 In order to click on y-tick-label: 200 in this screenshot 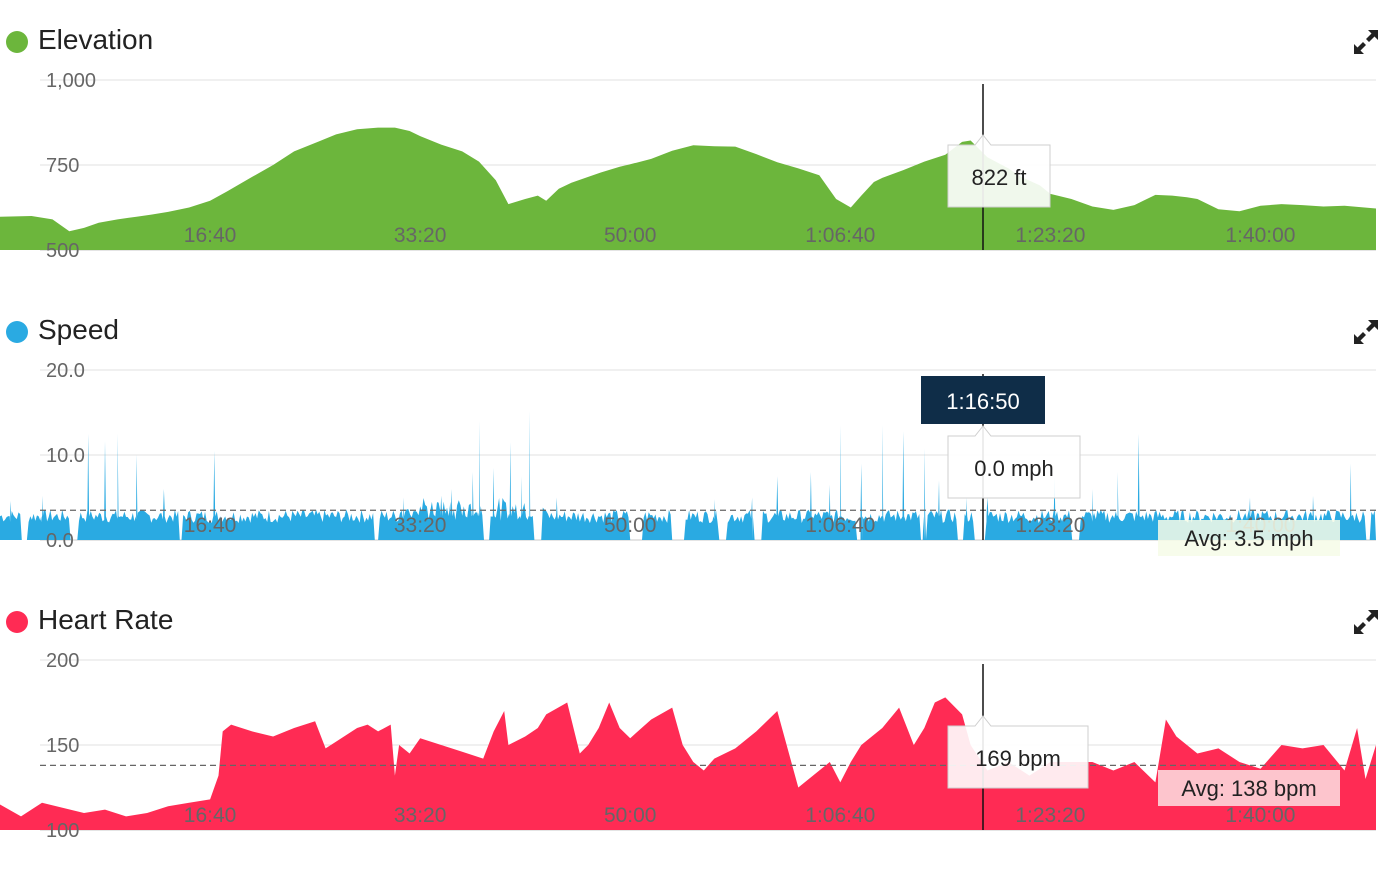, I will do `click(62, 661)`.